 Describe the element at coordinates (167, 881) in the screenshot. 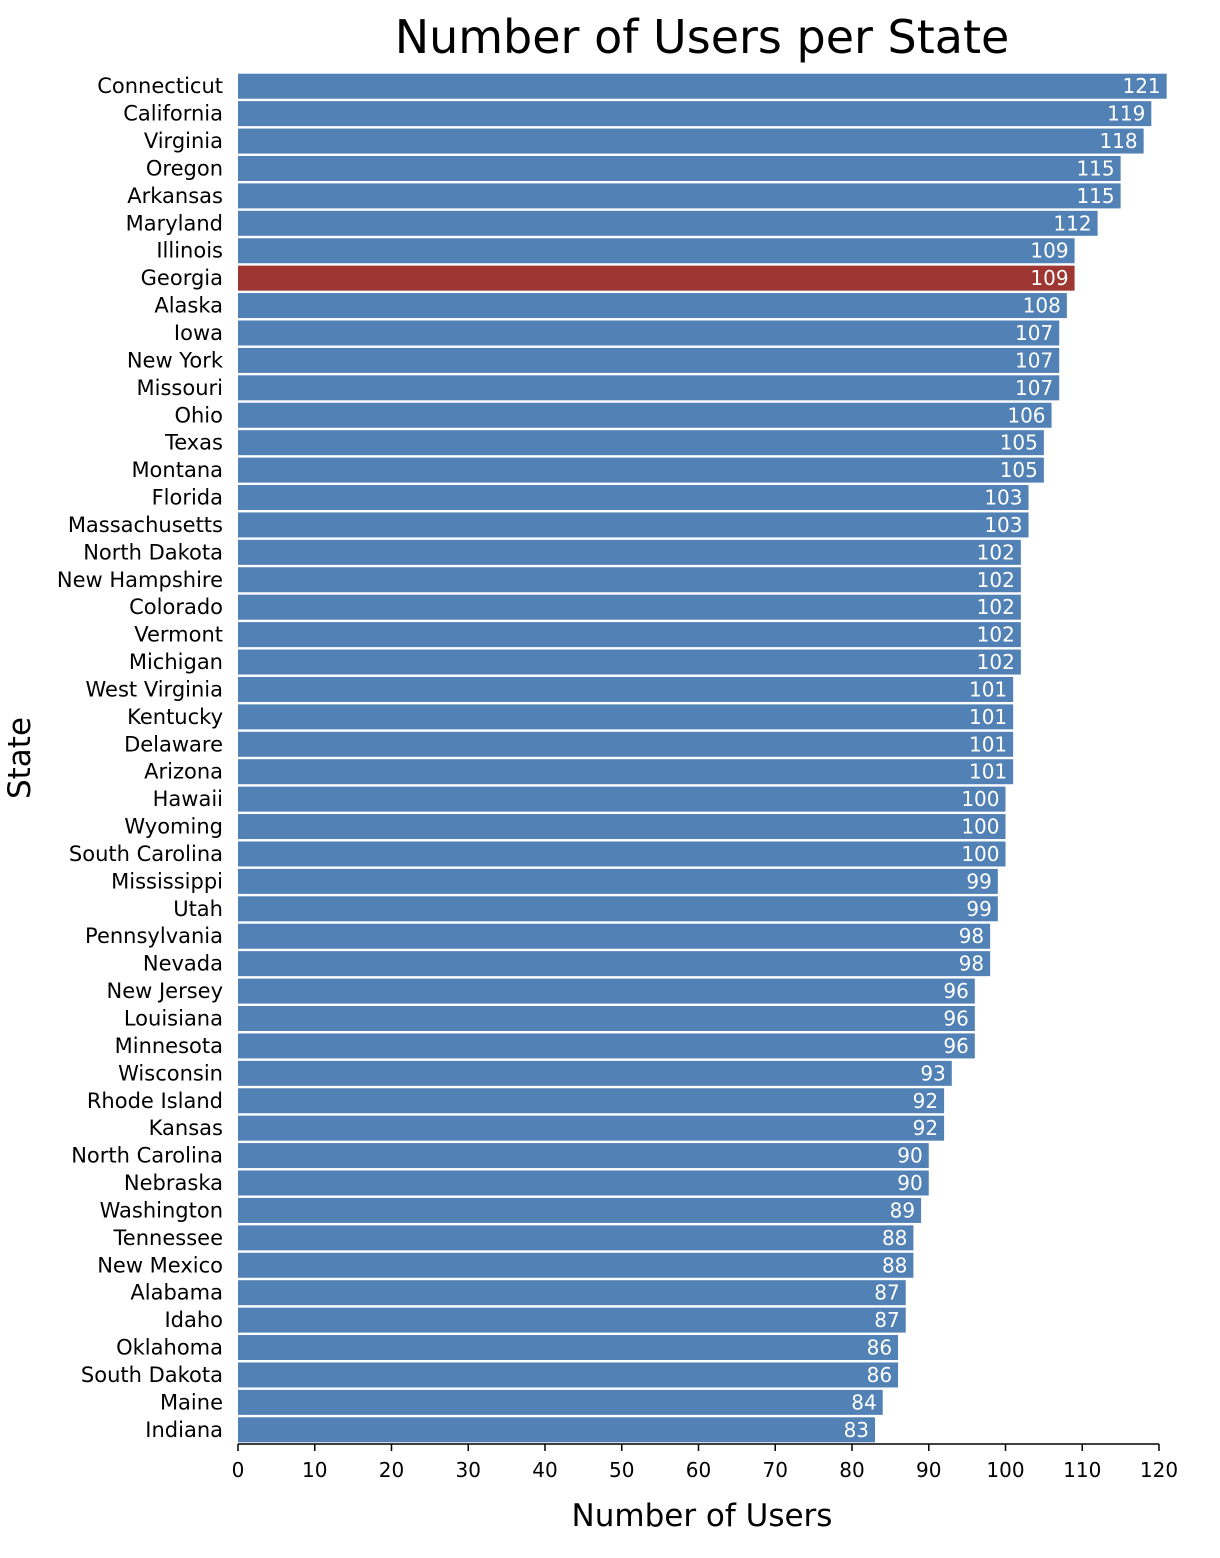

I see `category-label: Mississippi` at that location.